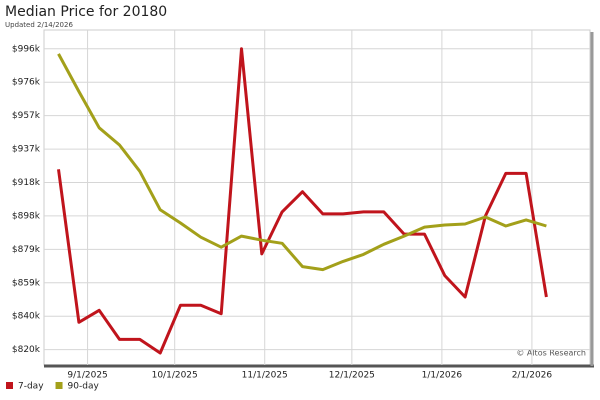 The width and height of the screenshot is (600, 400). I want to click on credit: © Altos Research, so click(551, 353).